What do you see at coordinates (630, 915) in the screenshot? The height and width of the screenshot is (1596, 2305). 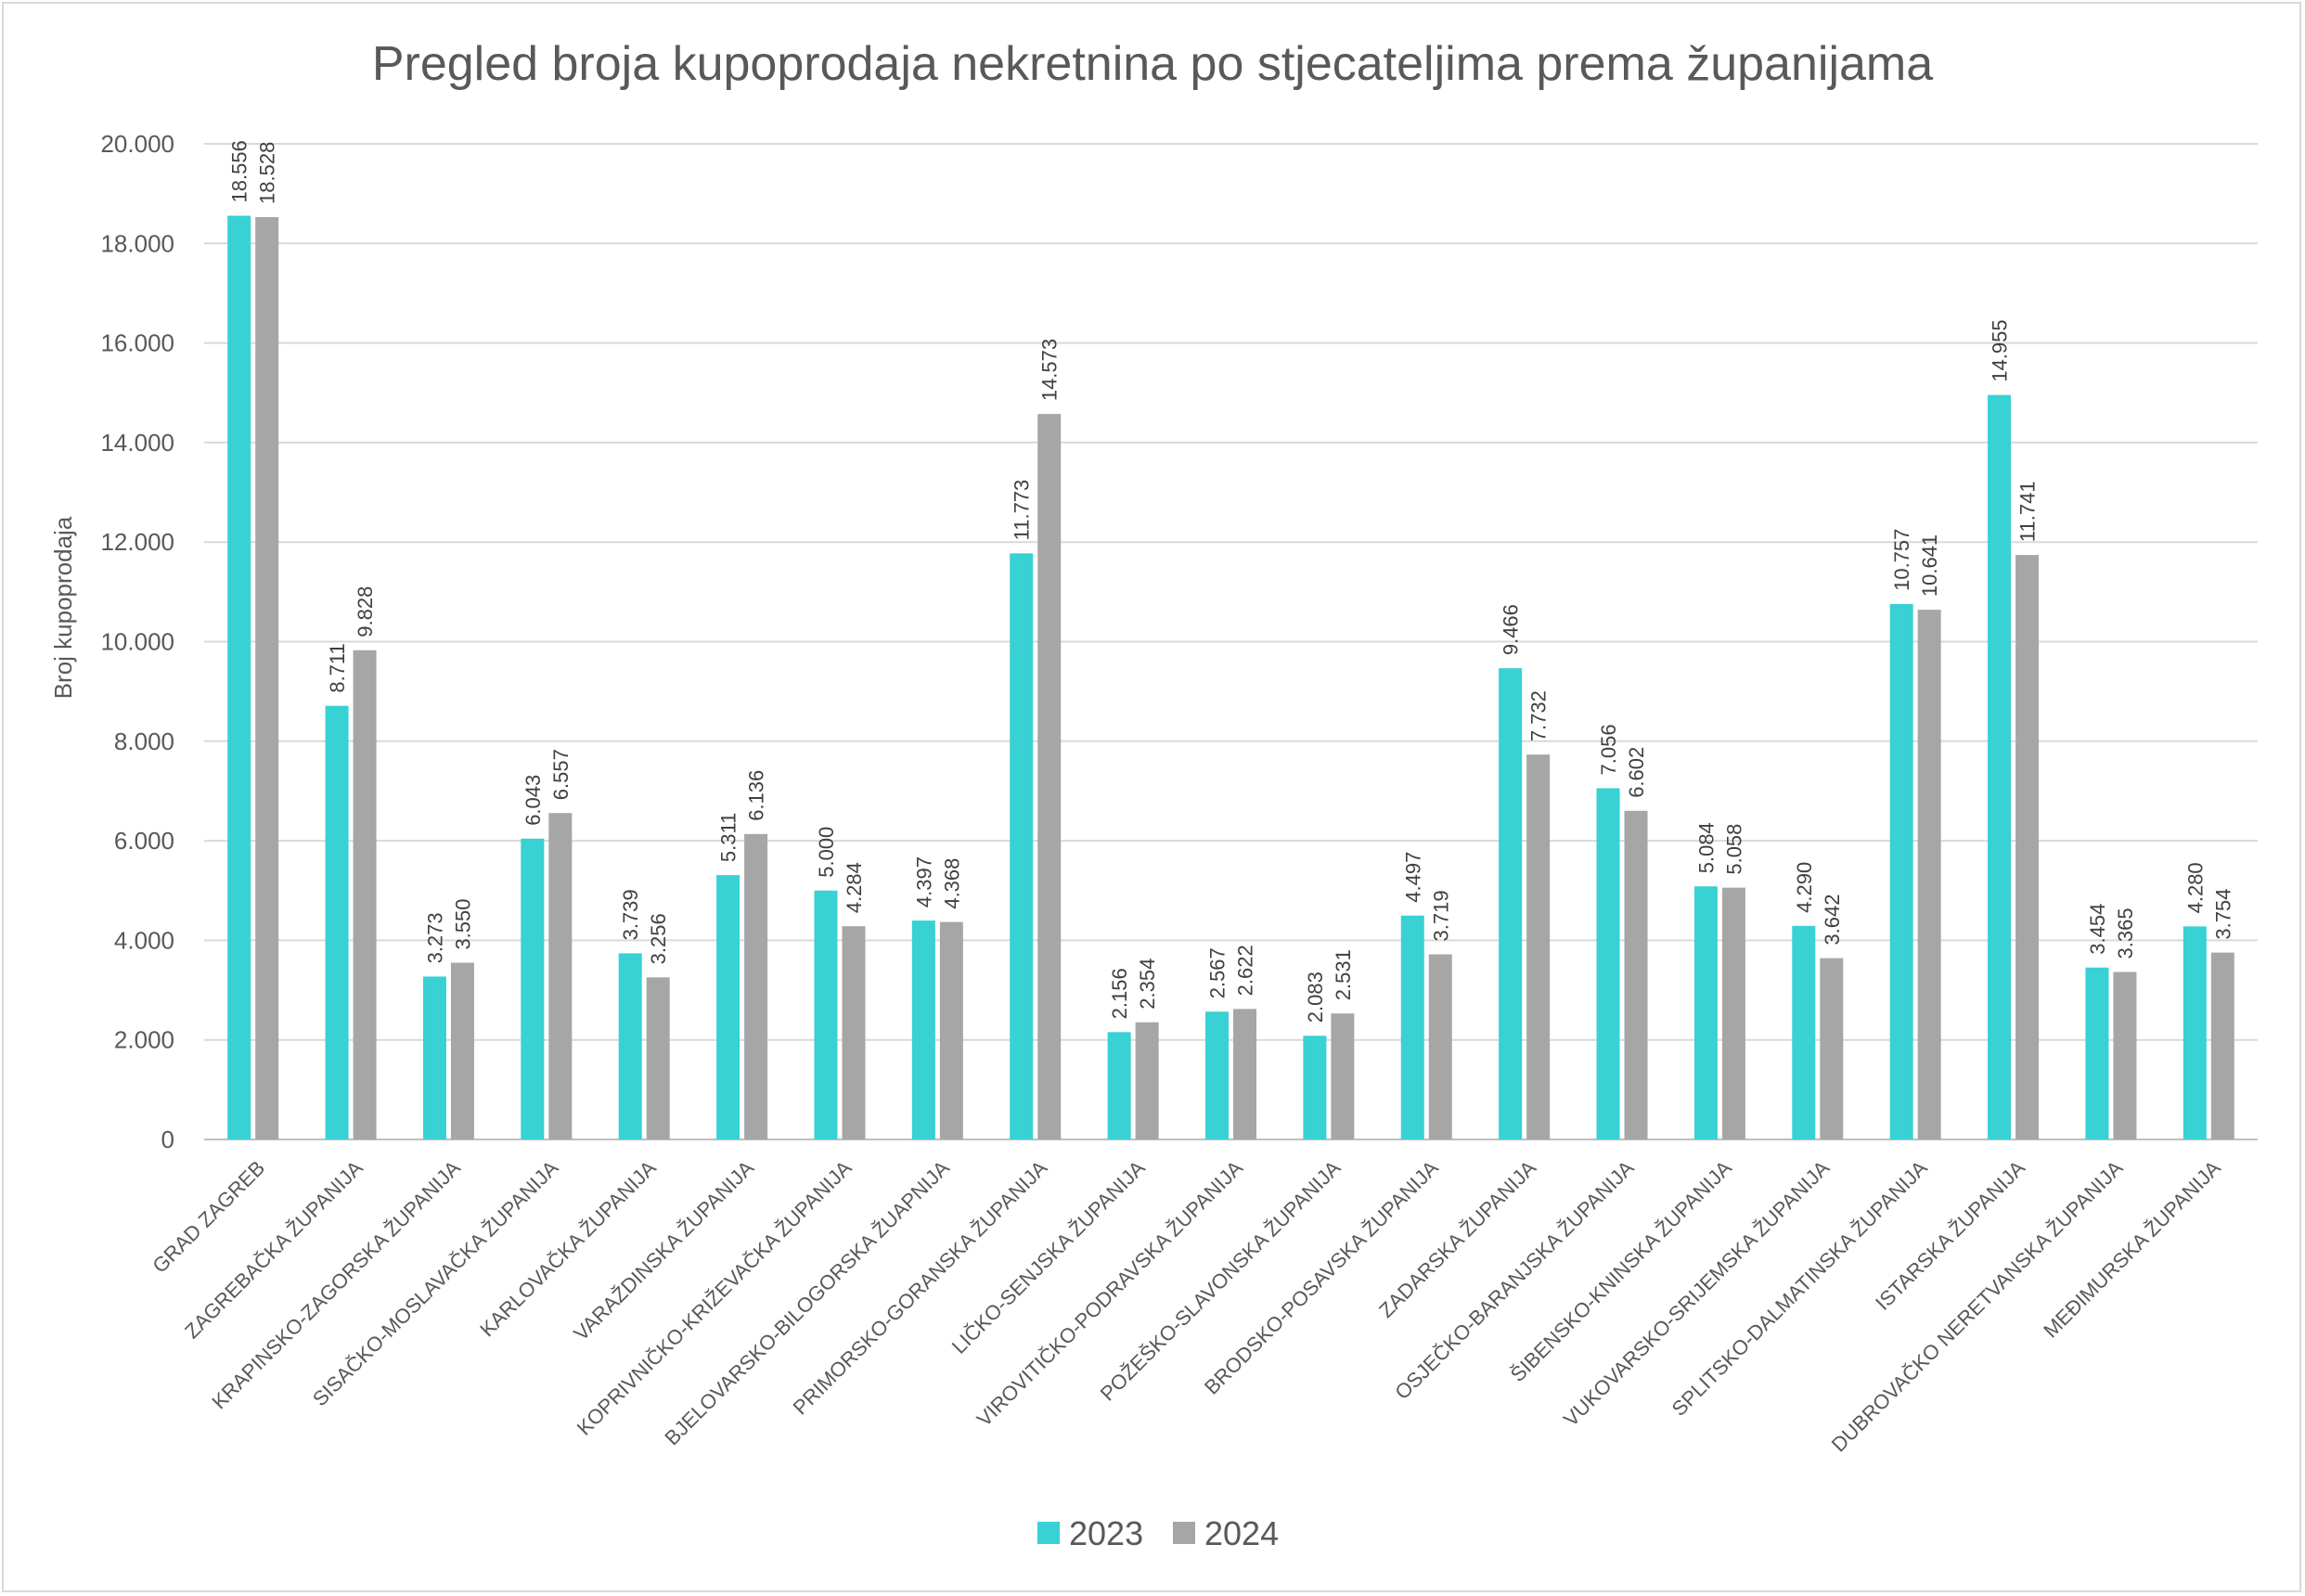 I see `data-label-2023: 3.739` at bounding box center [630, 915].